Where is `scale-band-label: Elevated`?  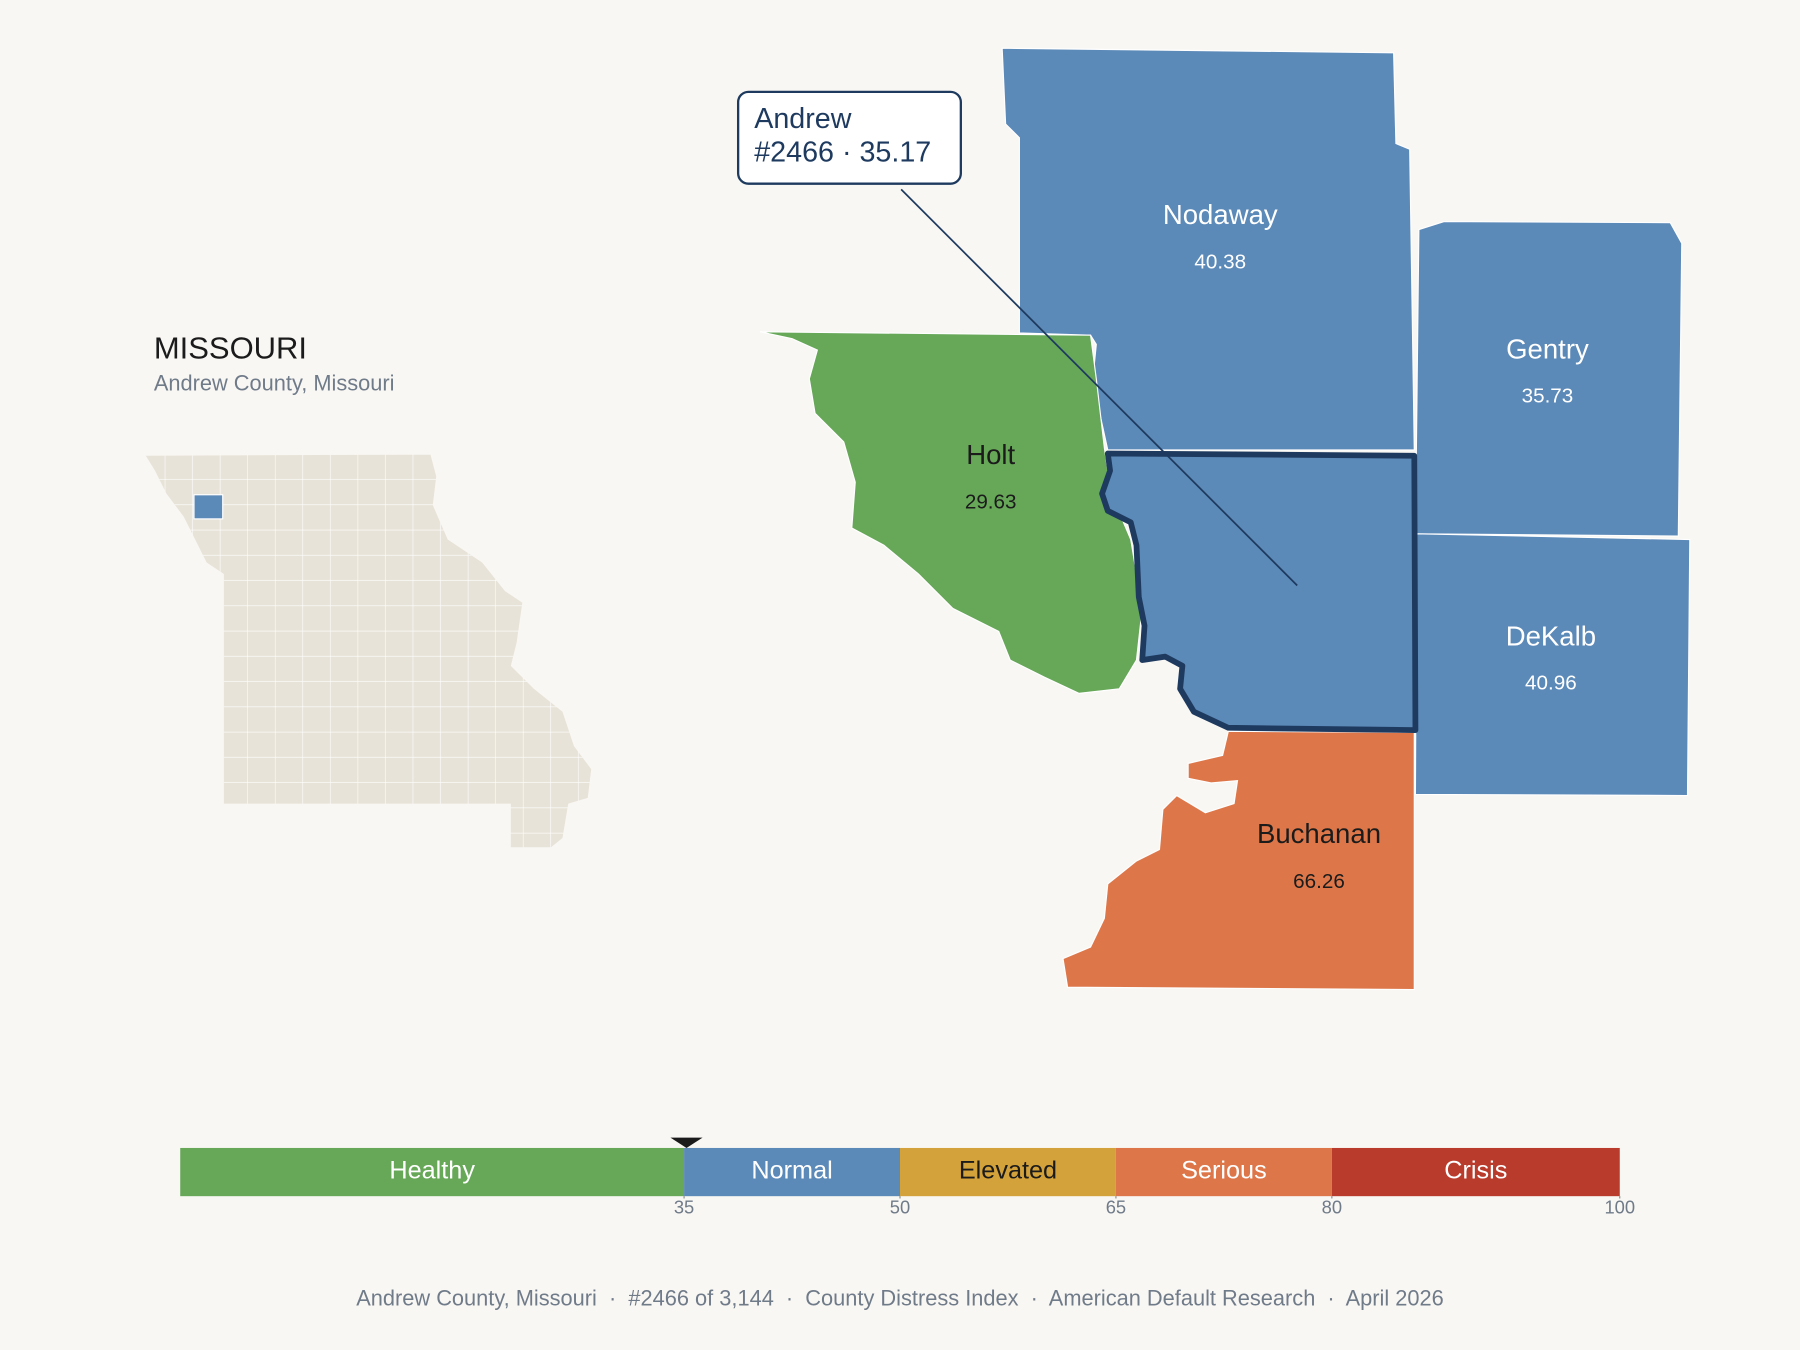 scale-band-label: Elevated is located at coordinates (1008, 1171).